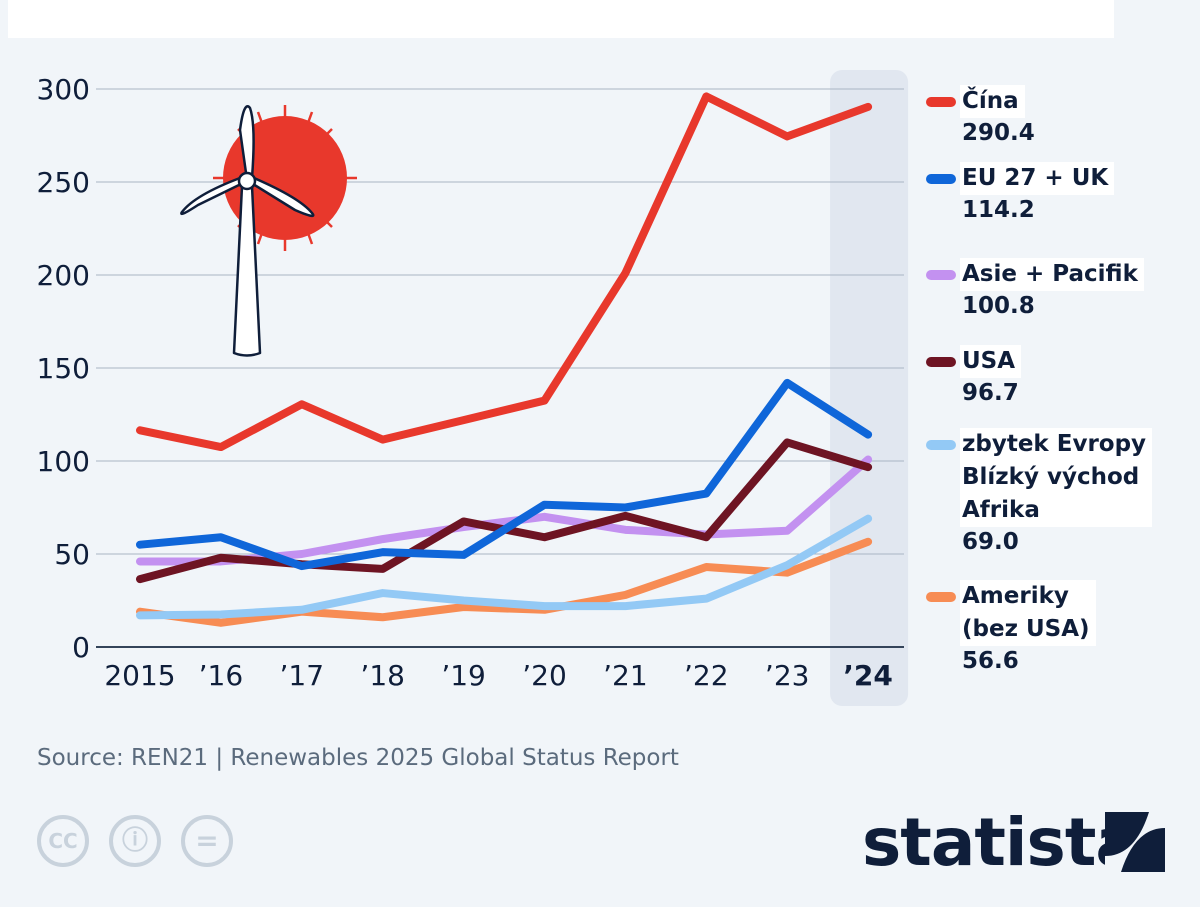 Image resolution: width=1200 pixels, height=907 pixels. I want to click on header-band, so click(561, 19).